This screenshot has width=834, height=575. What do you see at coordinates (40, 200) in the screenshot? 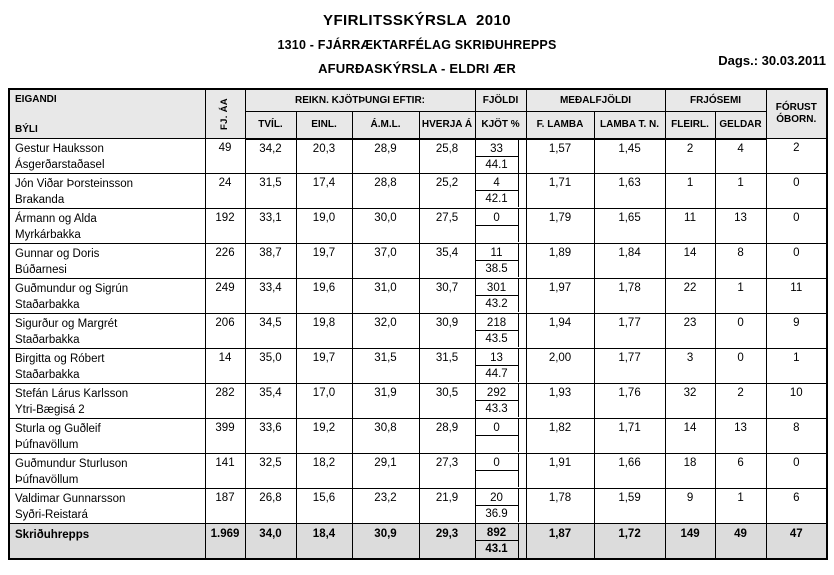
I see `farm-name: Brakanda` at bounding box center [40, 200].